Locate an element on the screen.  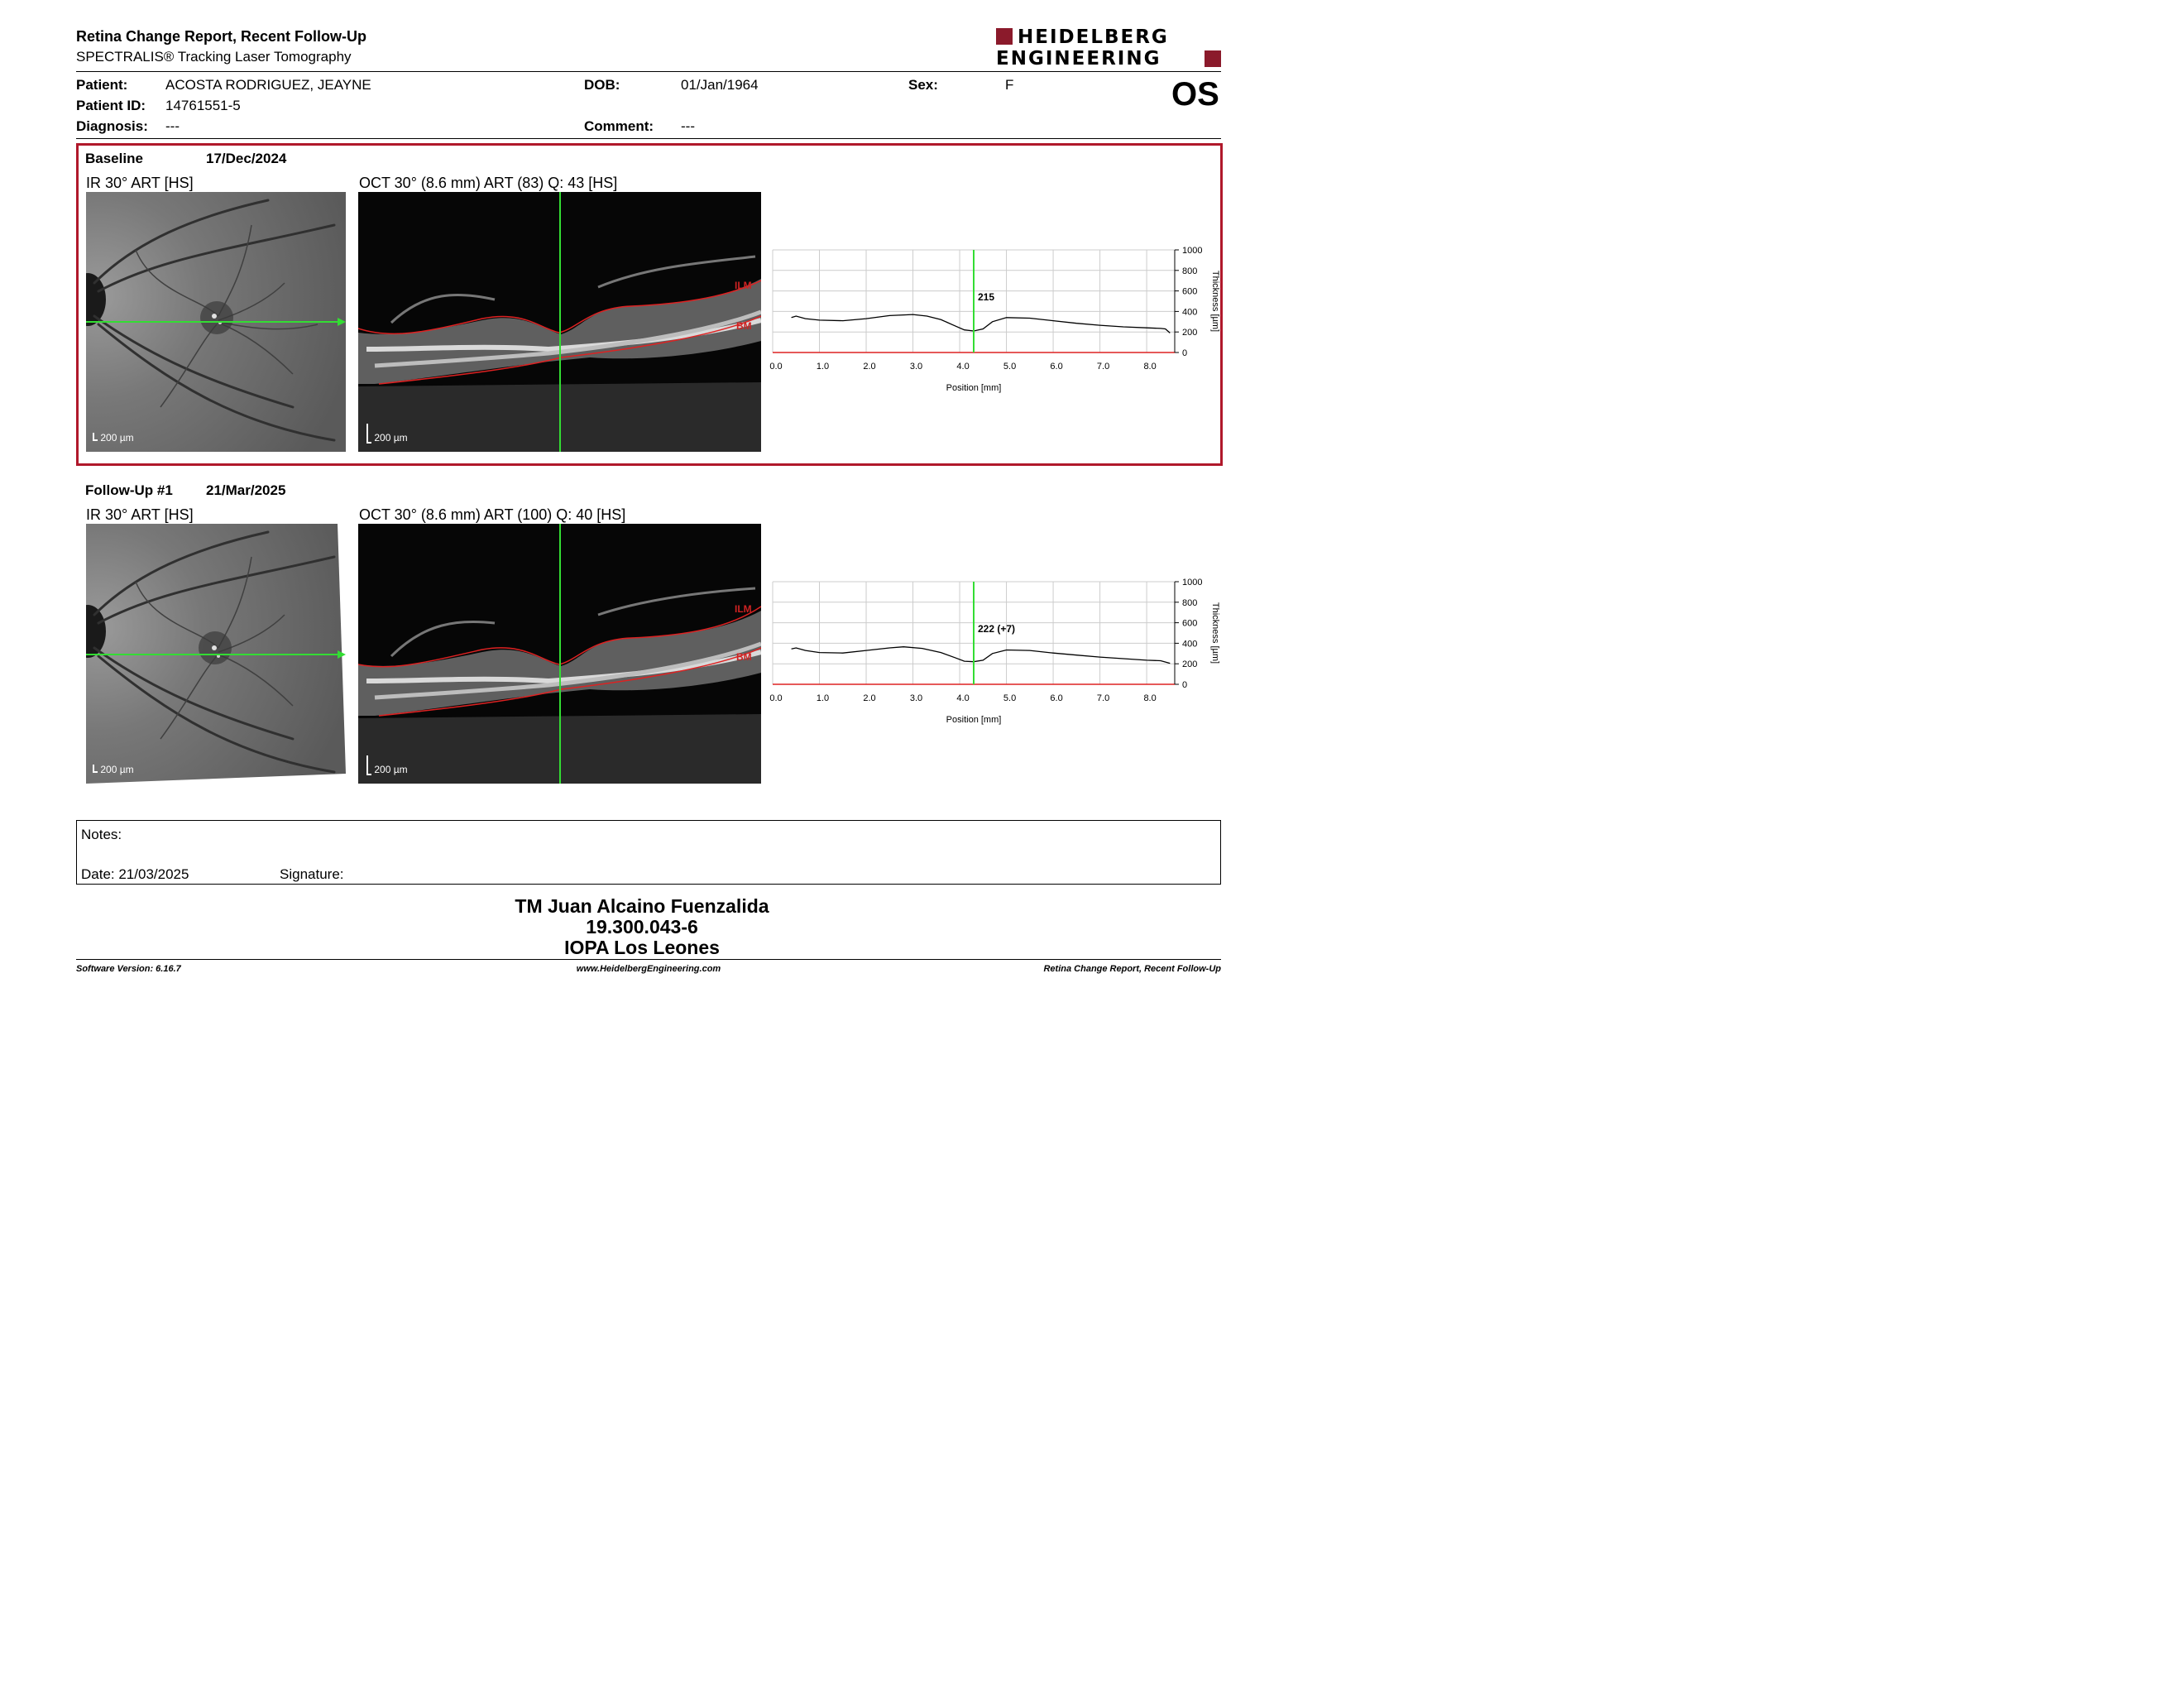
software-version: Software Version: 6.16.7 is located at coordinates (128, 969).